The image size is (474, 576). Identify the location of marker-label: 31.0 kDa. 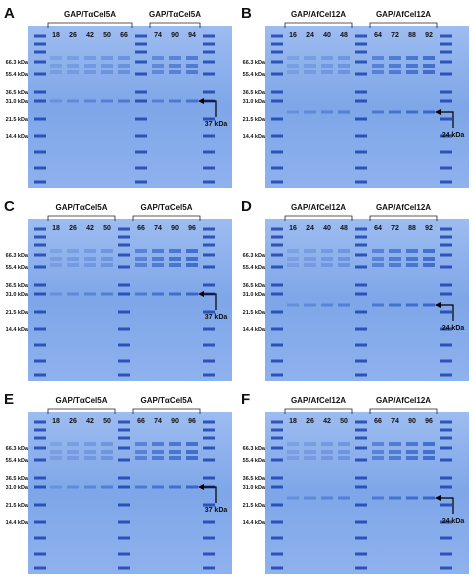
(254, 295).